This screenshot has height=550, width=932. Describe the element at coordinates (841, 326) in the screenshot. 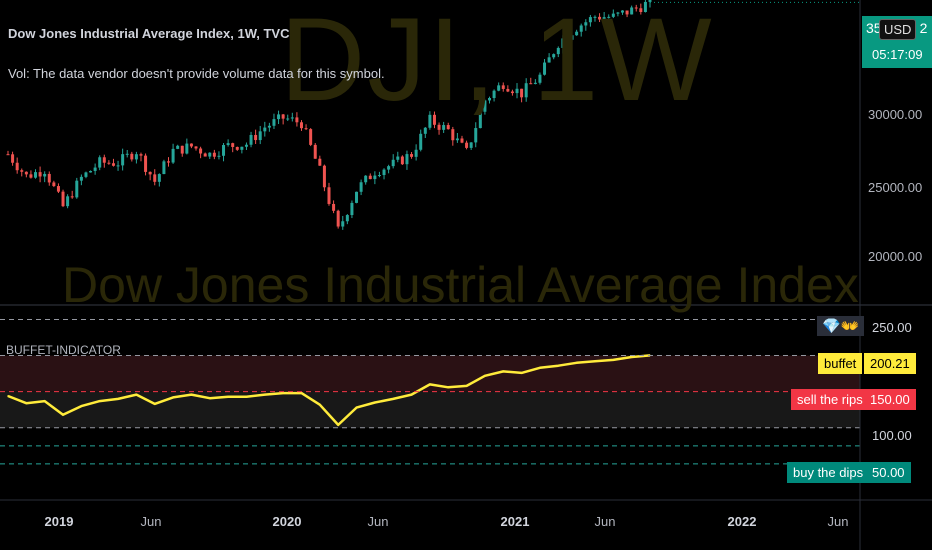

I see `diamond-hands-emoji-tag: 💎👐` at that location.